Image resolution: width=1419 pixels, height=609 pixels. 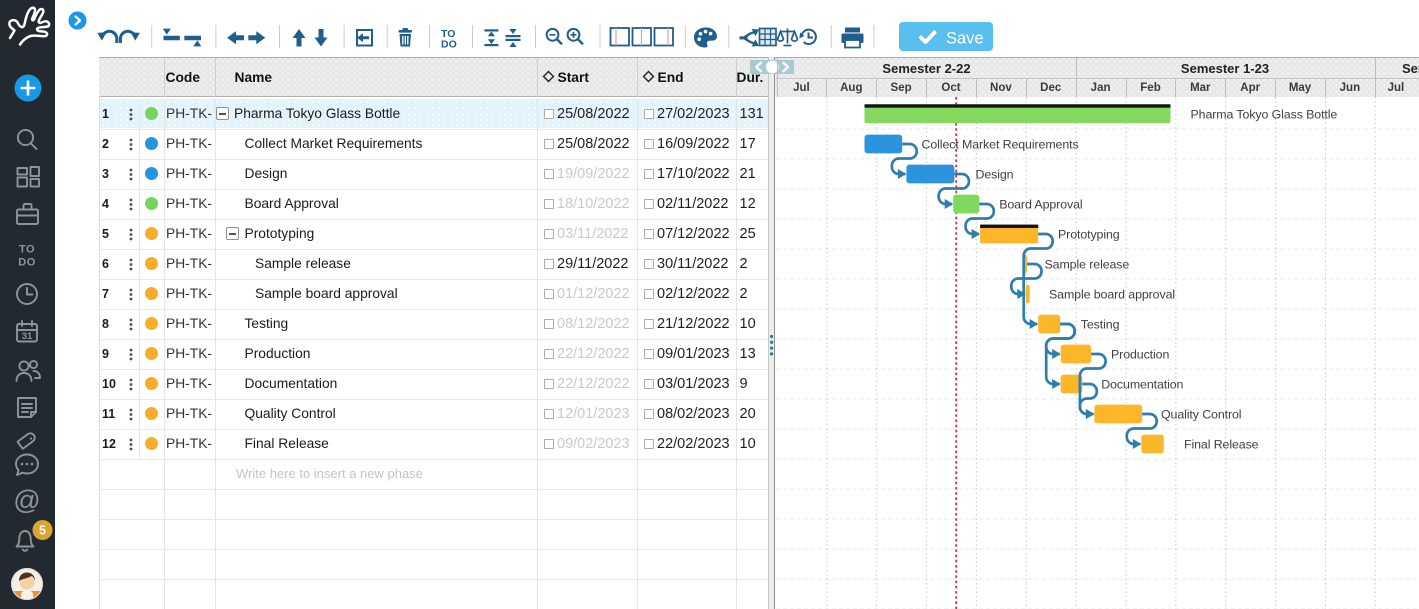 I want to click on svg-text: Sample release, so click(x=1086, y=264).